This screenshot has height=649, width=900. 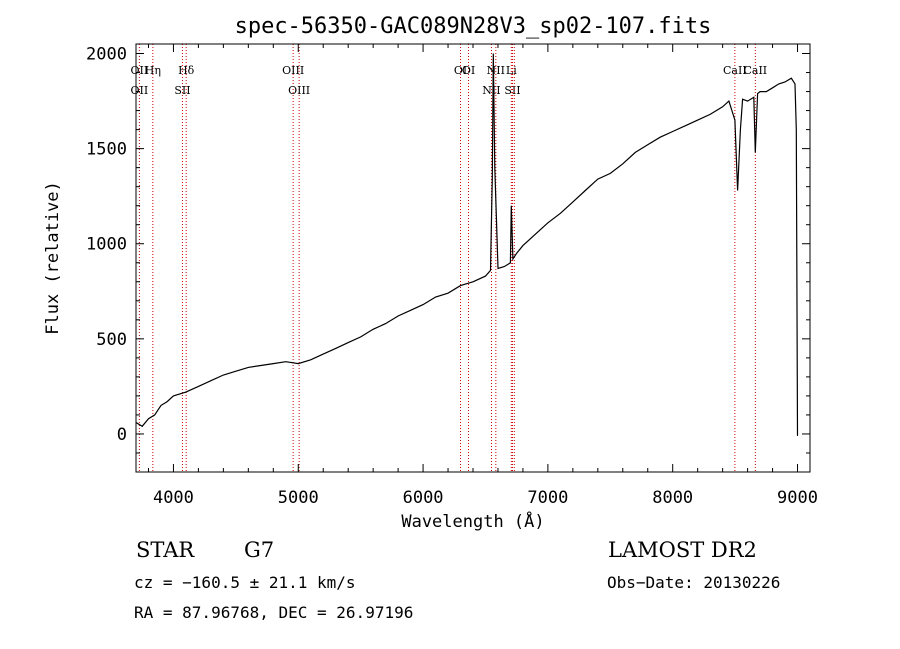 I want to click on line-marker-label: Hη, so click(x=153, y=70).